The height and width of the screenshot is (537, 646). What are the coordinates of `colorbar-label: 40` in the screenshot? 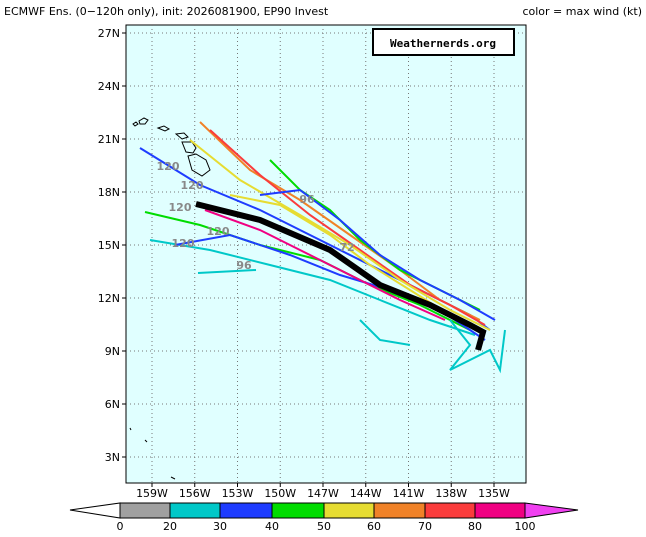 It's located at (272, 526).